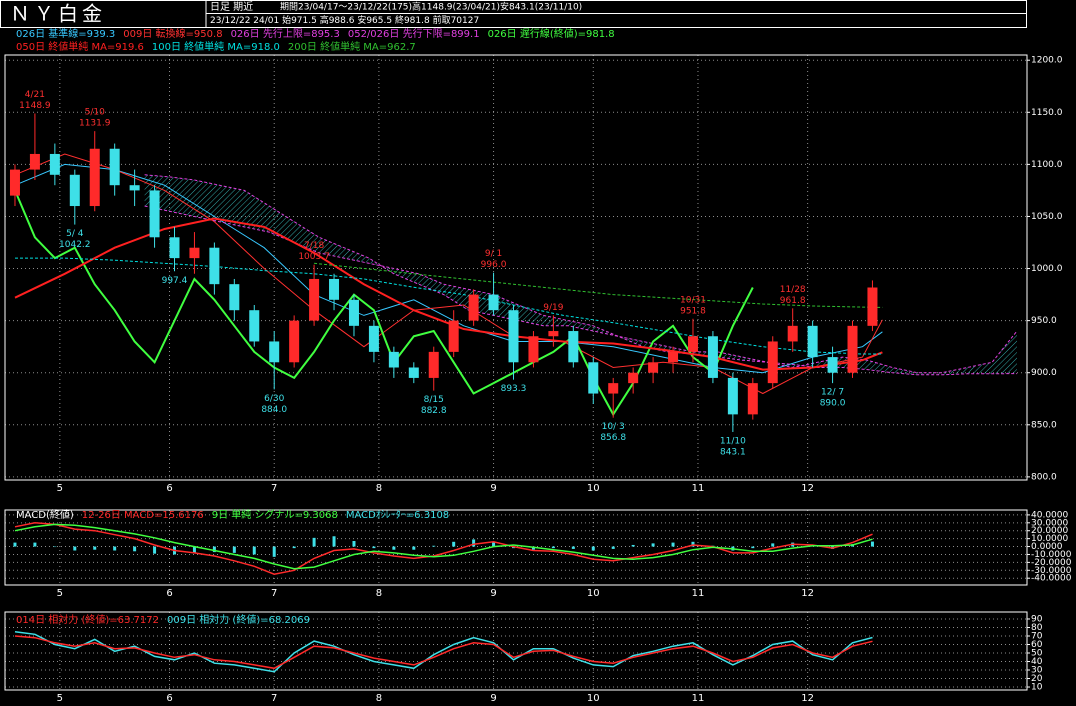 This screenshot has width=1076, height=706. I want to click on y-tick-label: -20.0000, so click(1051, 563).